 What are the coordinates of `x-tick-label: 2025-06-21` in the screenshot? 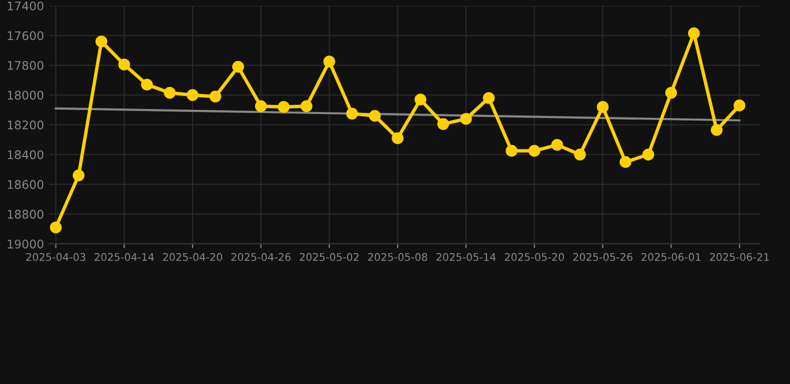 It's located at (739, 257).